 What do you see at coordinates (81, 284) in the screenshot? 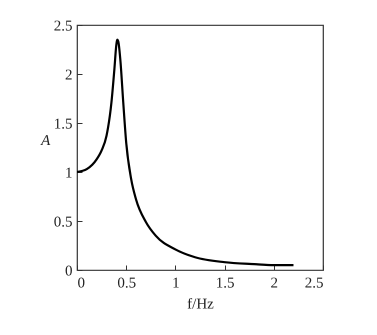
I see `x-tick-label: 0` at bounding box center [81, 284].